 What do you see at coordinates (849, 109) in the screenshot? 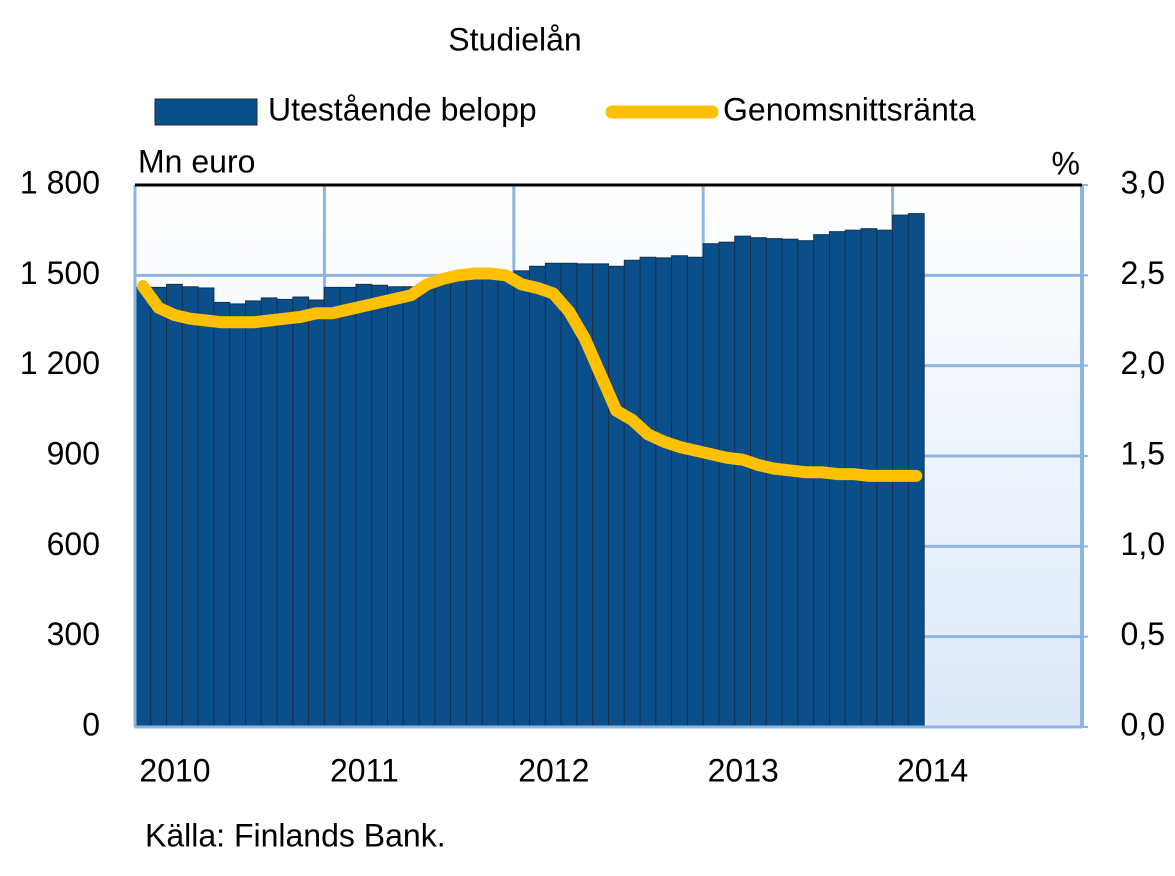
I see `legend-label: Genomsnittsränta` at bounding box center [849, 109].